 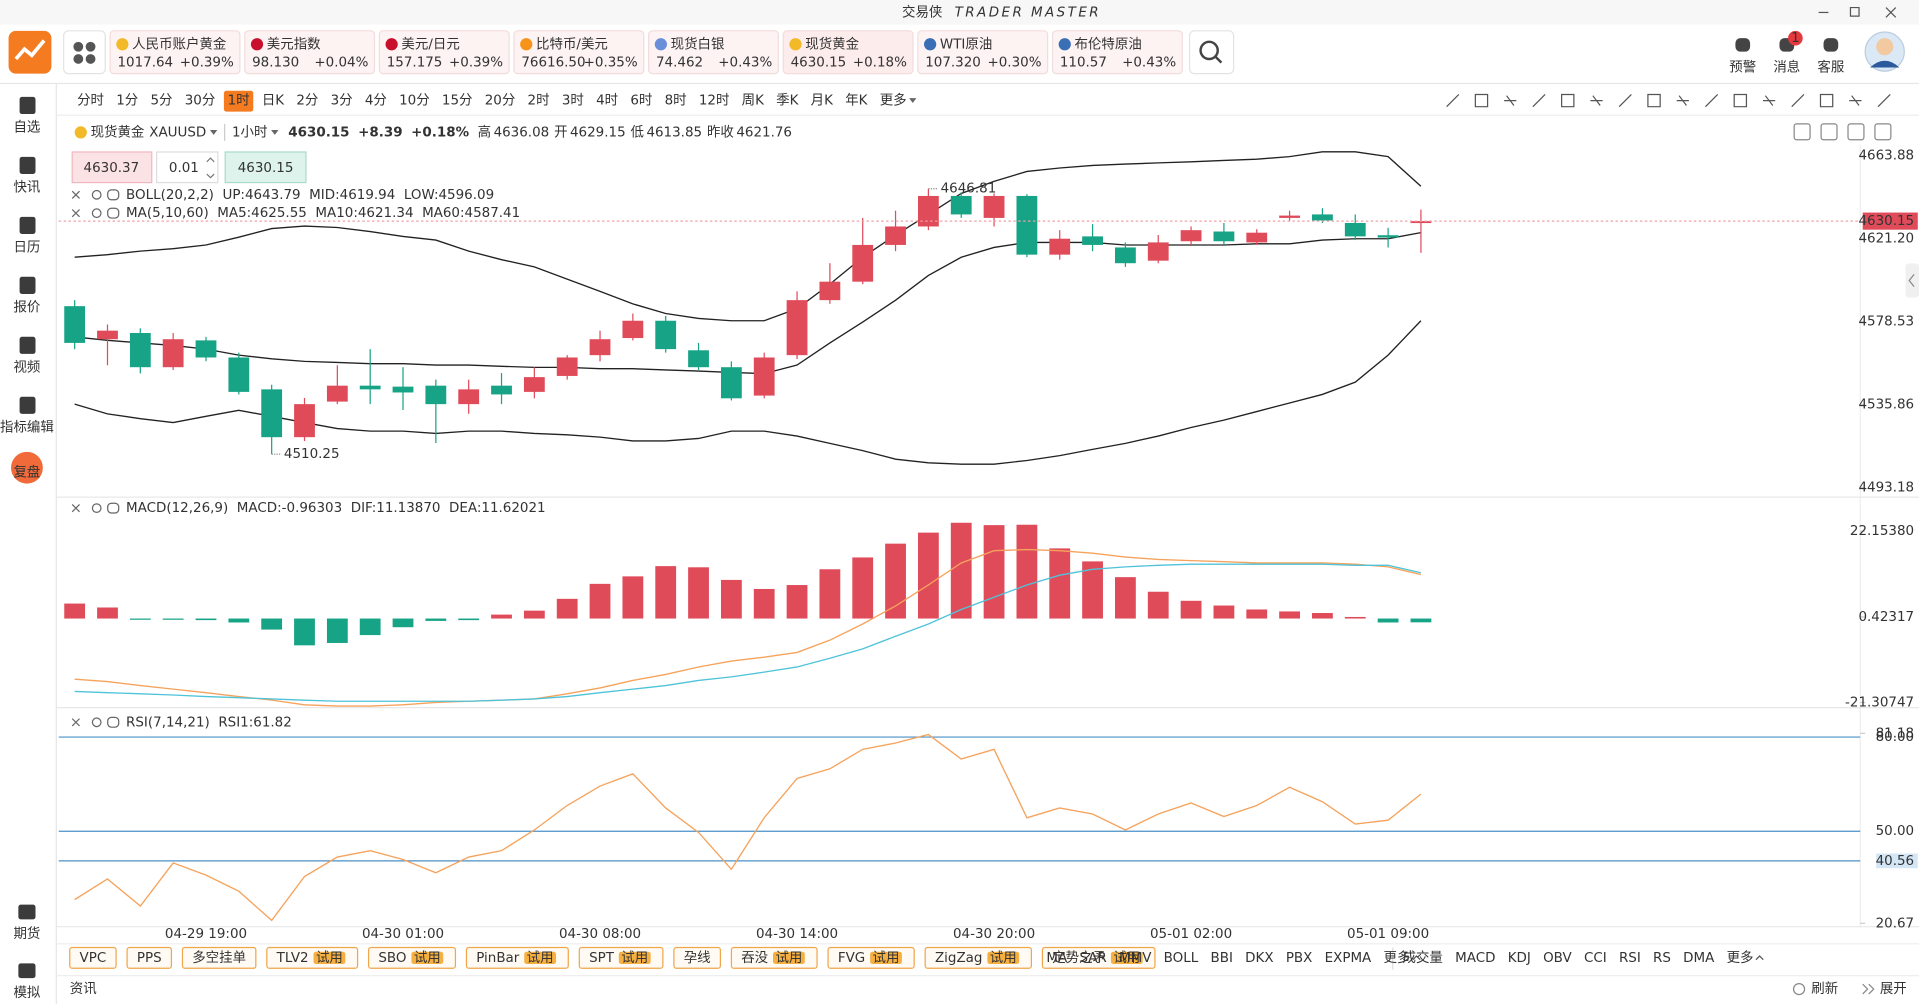 I want to click on indicator-toggle: CCI, so click(x=1595, y=958).